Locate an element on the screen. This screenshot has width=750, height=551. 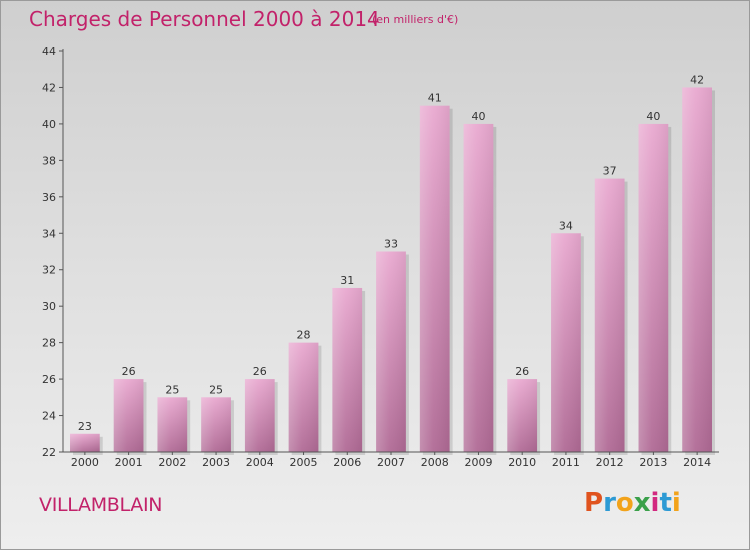
bar-shine-2010 is located at coordinates (522, 415).